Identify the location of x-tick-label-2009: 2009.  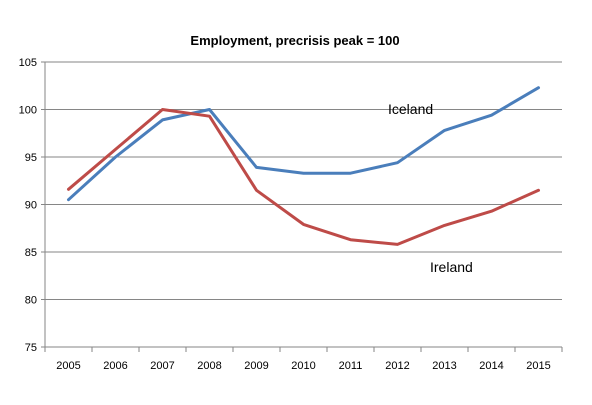
(256, 366).